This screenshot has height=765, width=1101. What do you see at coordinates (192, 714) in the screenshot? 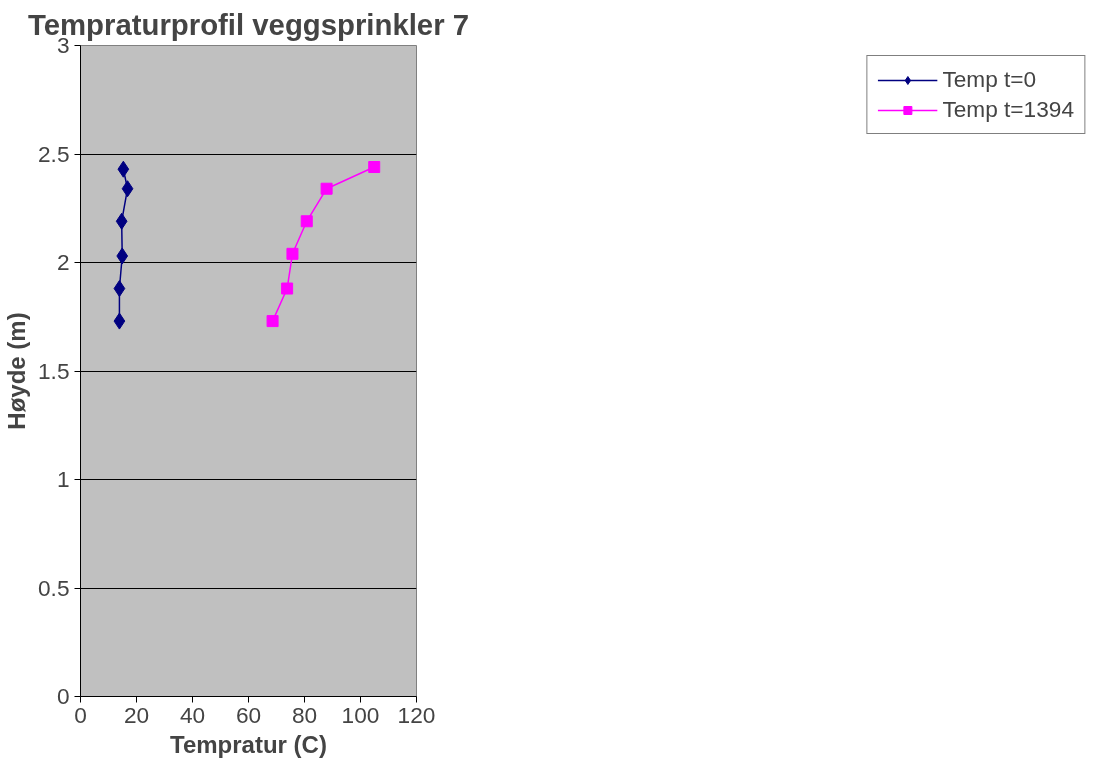
I see `x-tick-label: 40` at bounding box center [192, 714].